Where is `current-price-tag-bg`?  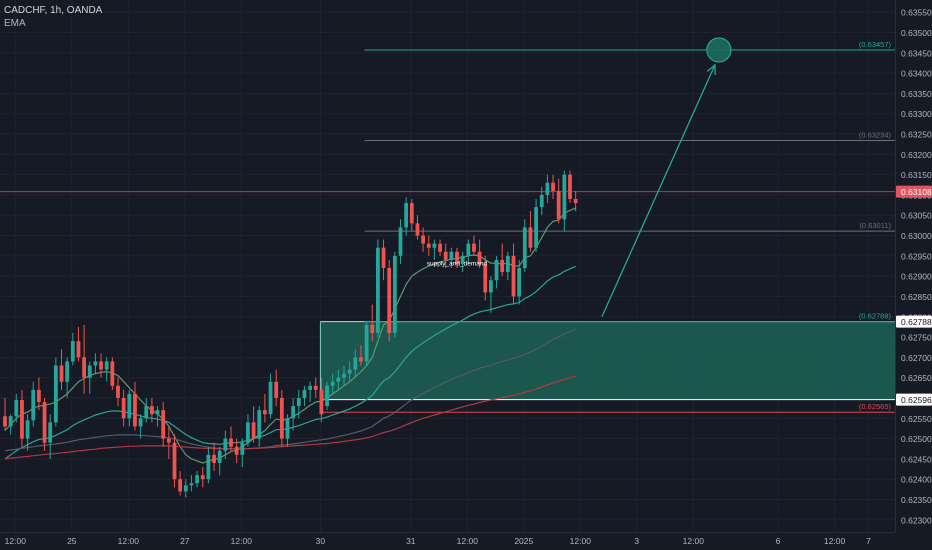 current-price-tag-bg is located at coordinates (914, 191).